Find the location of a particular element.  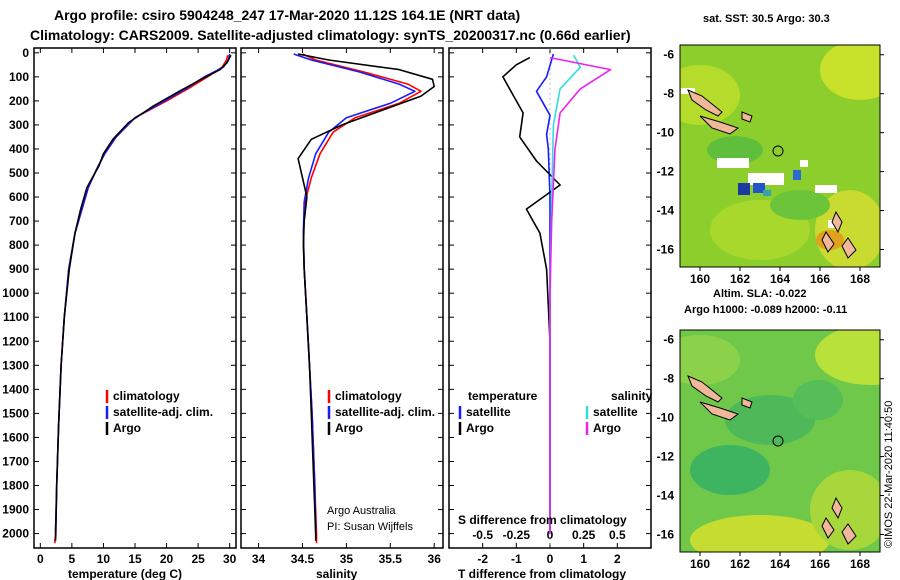

x-tick-label: 2 is located at coordinates (617, 559).